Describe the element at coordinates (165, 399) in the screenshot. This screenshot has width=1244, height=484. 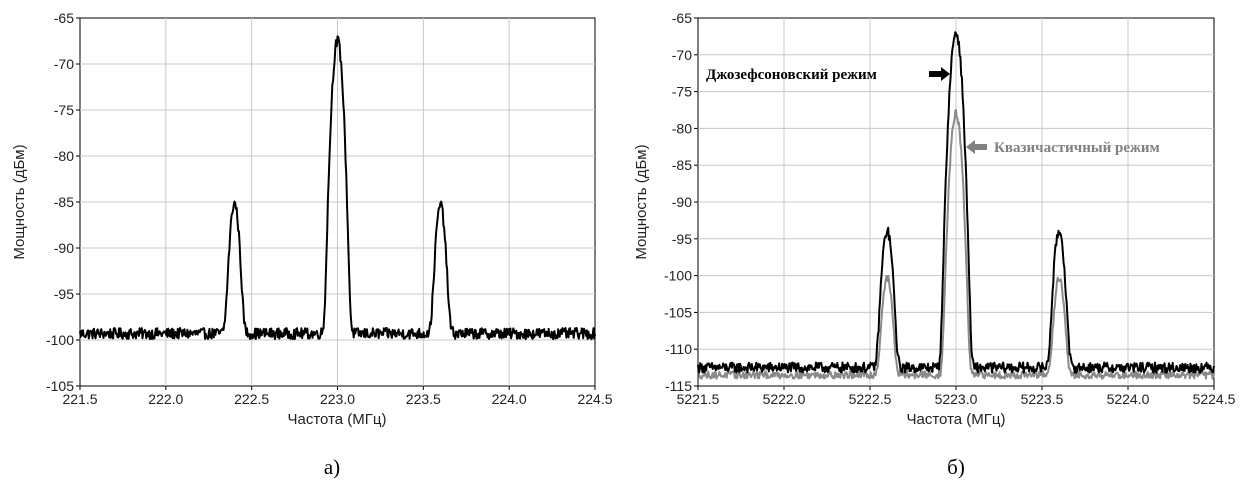
I see `x-tick-label: 222.0` at that location.